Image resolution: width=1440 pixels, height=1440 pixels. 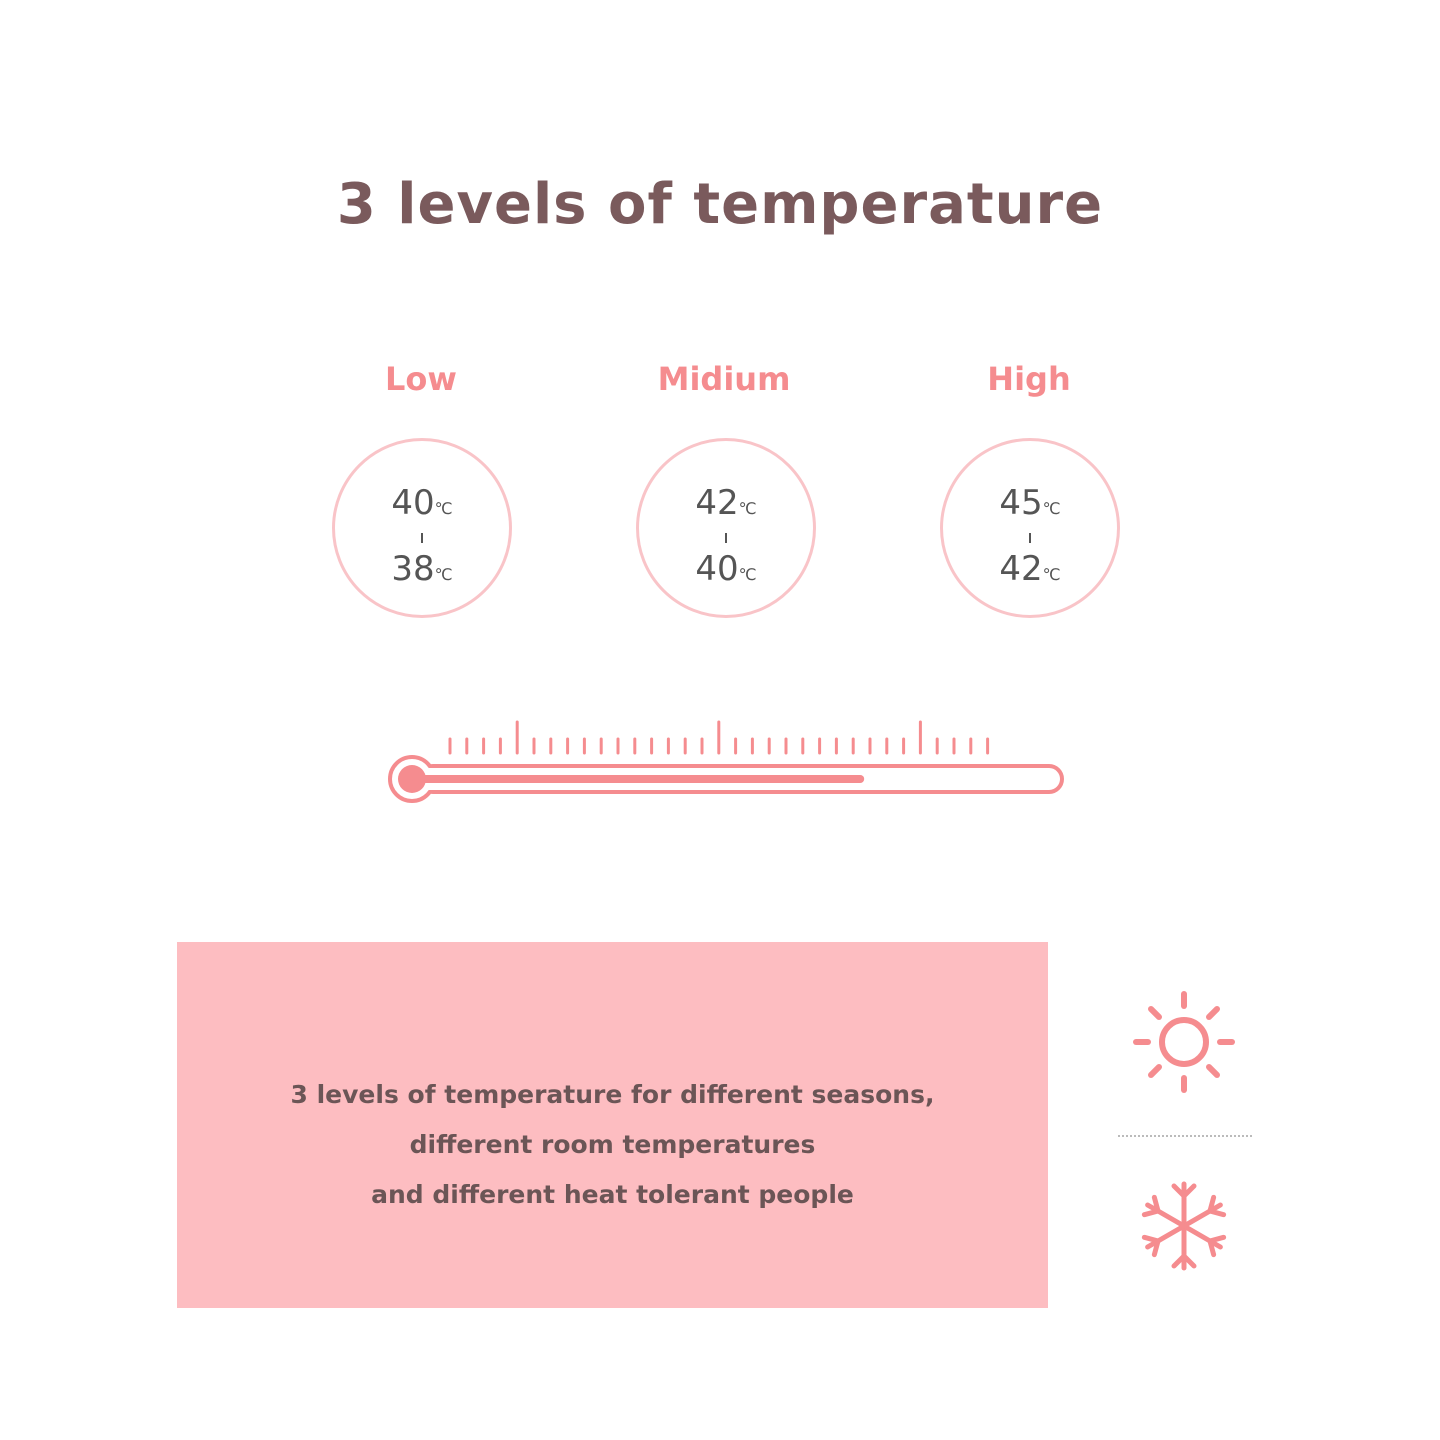 What do you see at coordinates (720, 204) in the screenshot?
I see `page-title: 3 levels of temperature` at bounding box center [720, 204].